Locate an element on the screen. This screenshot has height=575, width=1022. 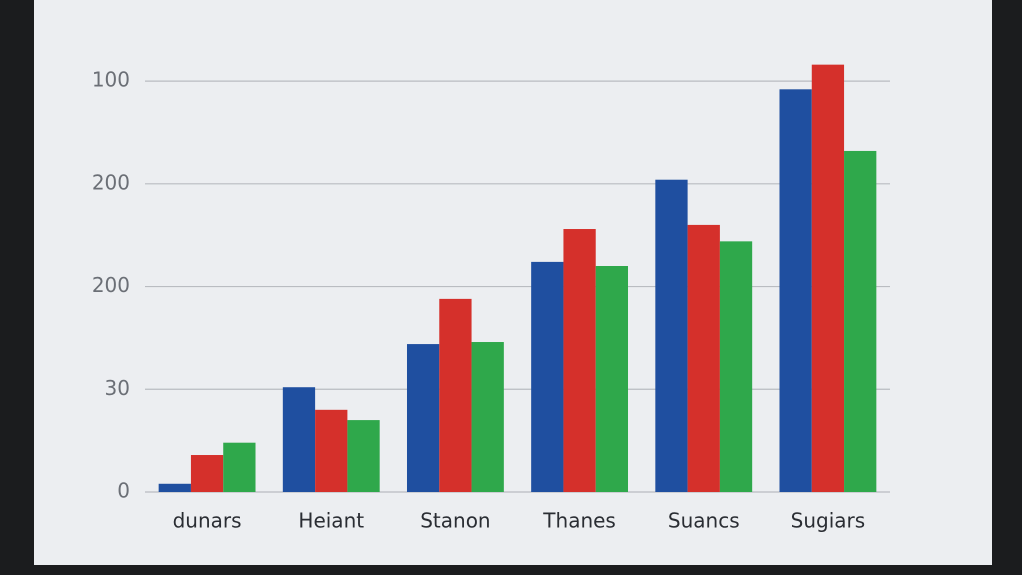
x-tick-label: dunars is located at coordinates (207, 521).